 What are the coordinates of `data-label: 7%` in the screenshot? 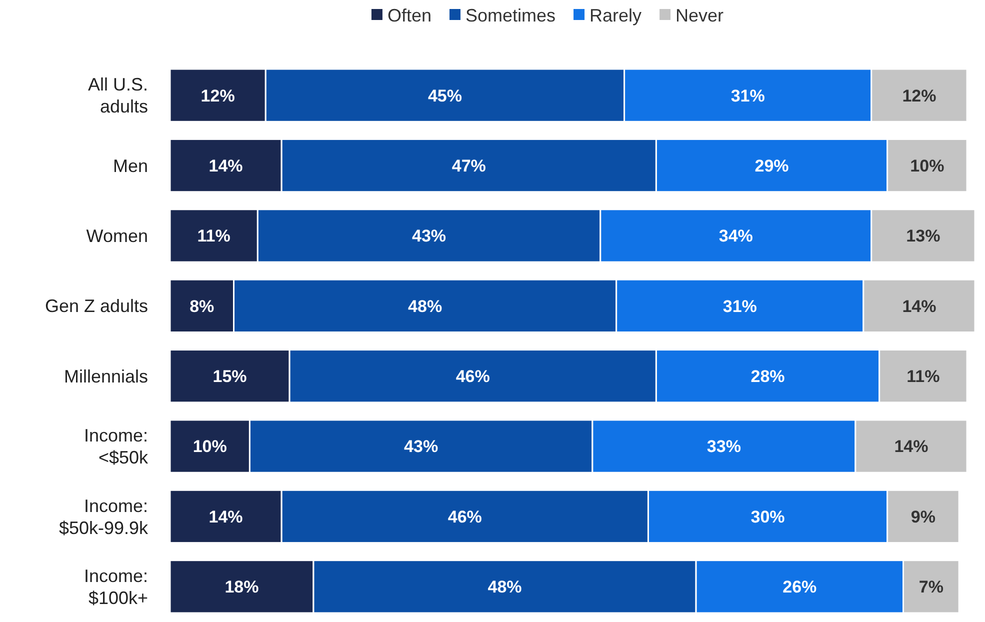 It's located at (931, 587).